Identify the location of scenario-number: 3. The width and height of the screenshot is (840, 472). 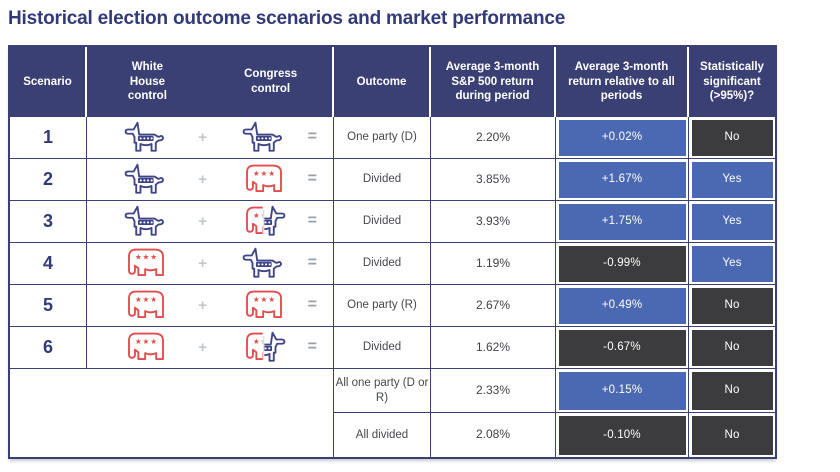
(48, 222).